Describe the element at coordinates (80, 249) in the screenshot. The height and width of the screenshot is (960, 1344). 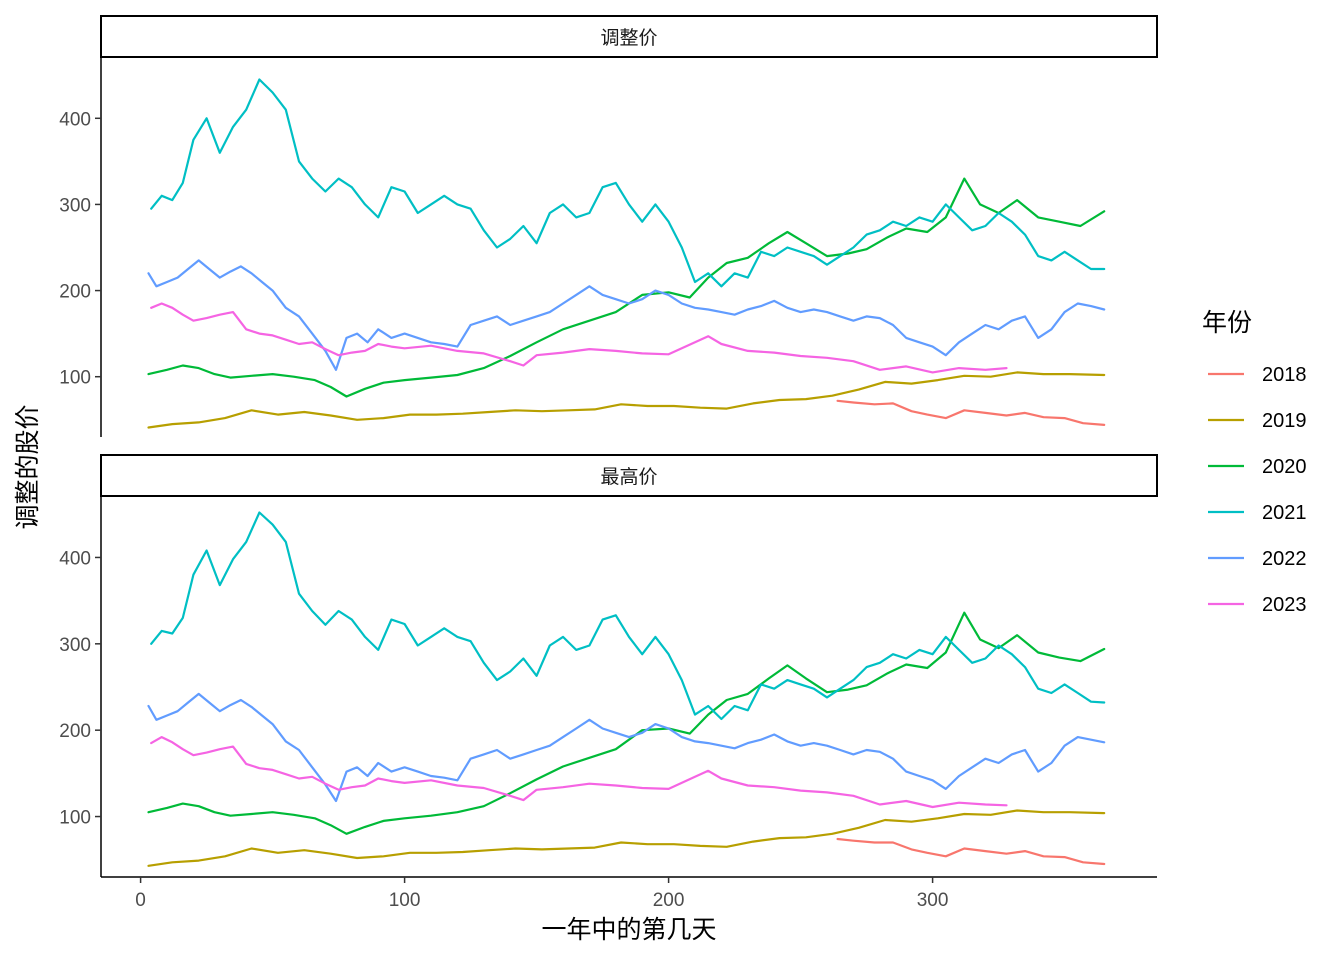
I see `panel-1-y-ticks: 100 200 300 400` at that location.